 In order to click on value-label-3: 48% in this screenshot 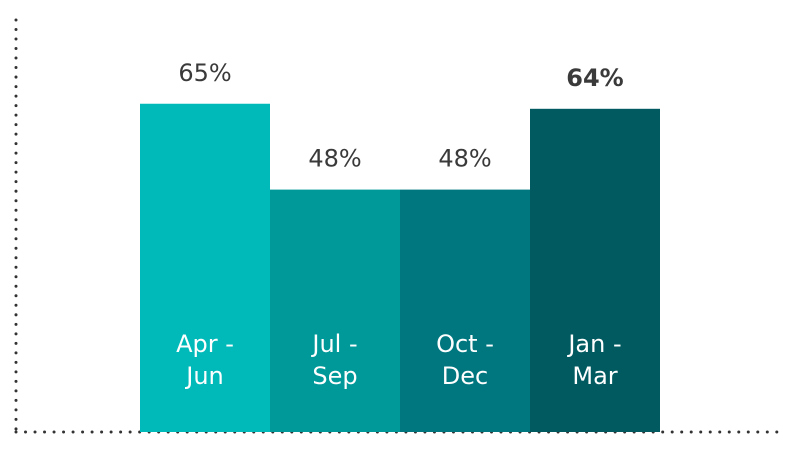, I will do `click(464, 159)`.